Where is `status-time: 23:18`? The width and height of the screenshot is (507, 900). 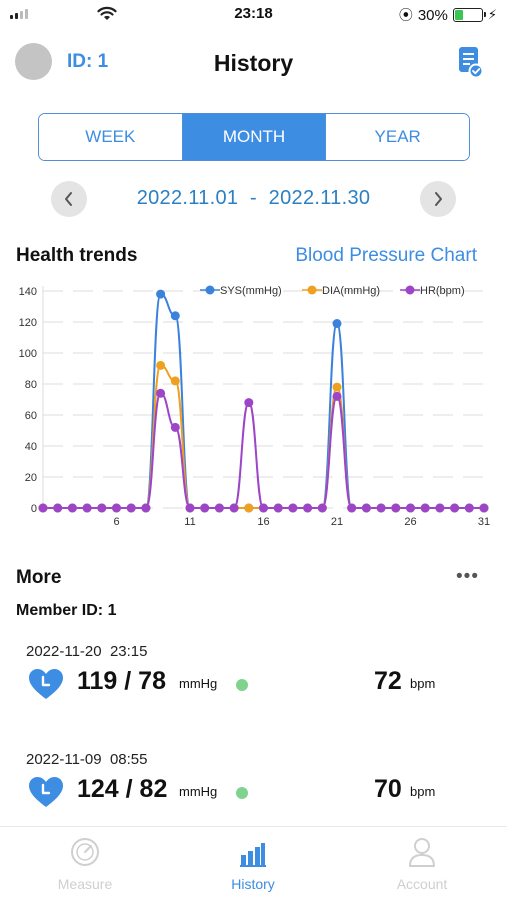
status-time: 23:18 is located at coordinates (253, 13).